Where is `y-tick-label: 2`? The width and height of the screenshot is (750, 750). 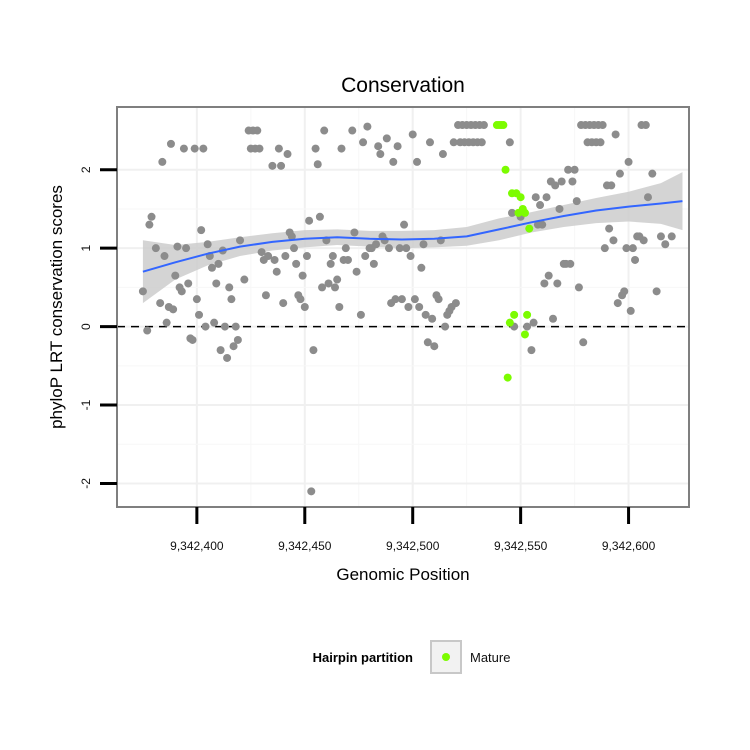 y-tick-label: 2 is located at coordinates (86, 169).